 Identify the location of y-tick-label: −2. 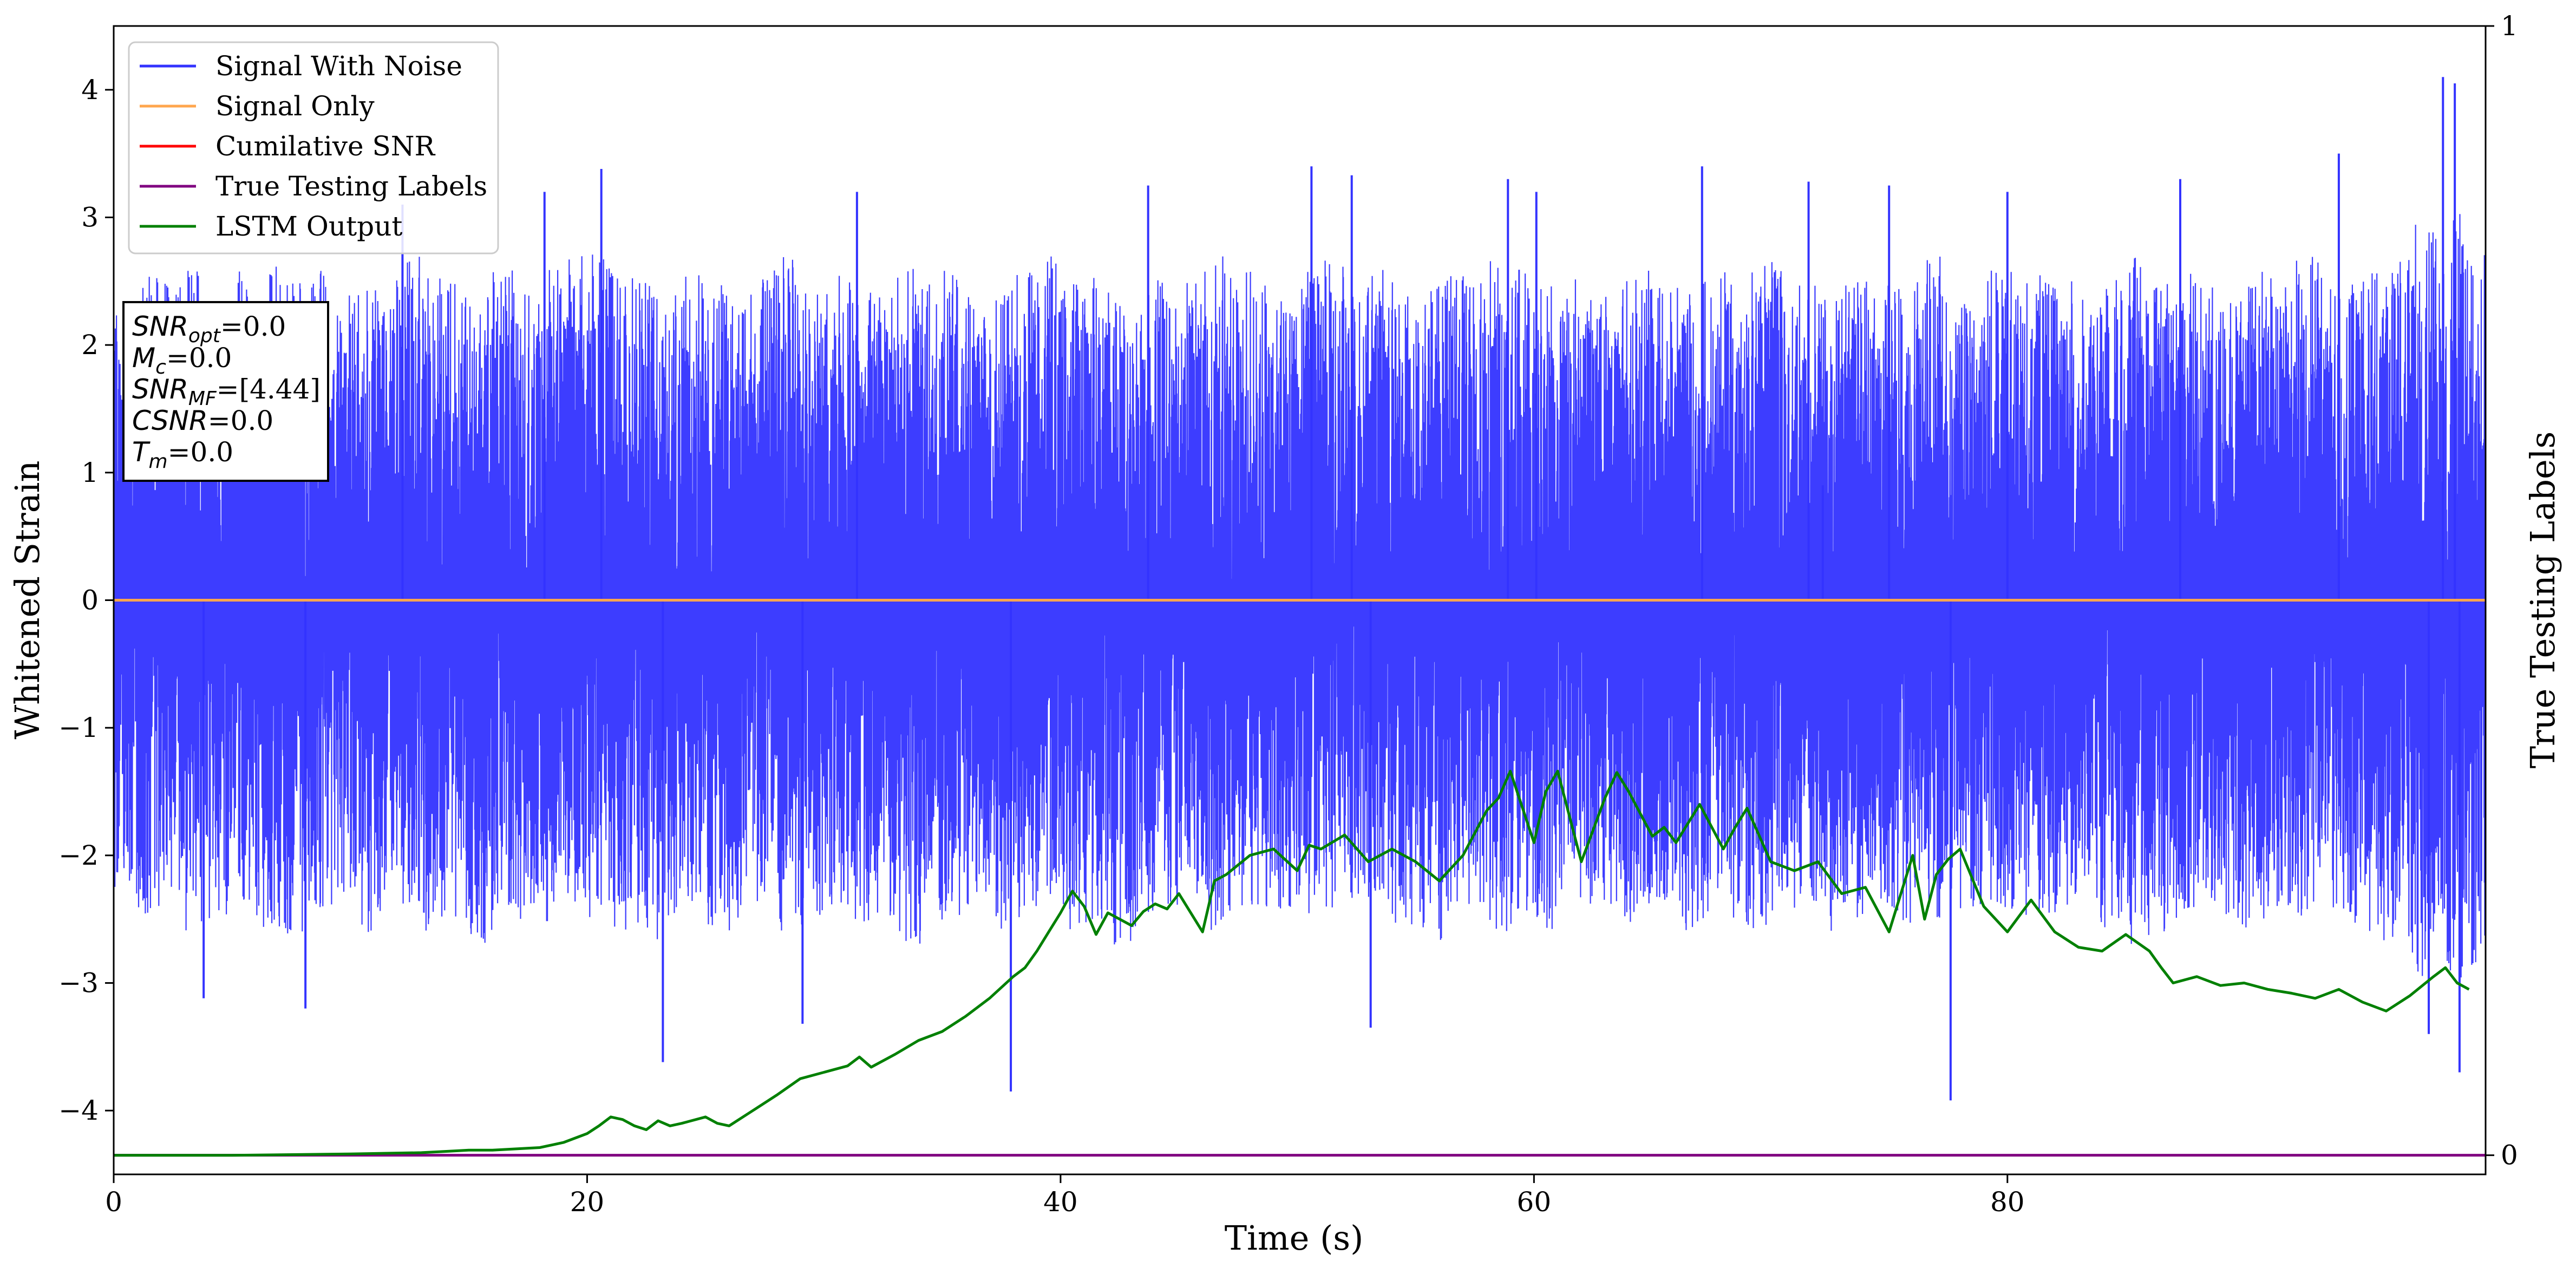
(78, 855).